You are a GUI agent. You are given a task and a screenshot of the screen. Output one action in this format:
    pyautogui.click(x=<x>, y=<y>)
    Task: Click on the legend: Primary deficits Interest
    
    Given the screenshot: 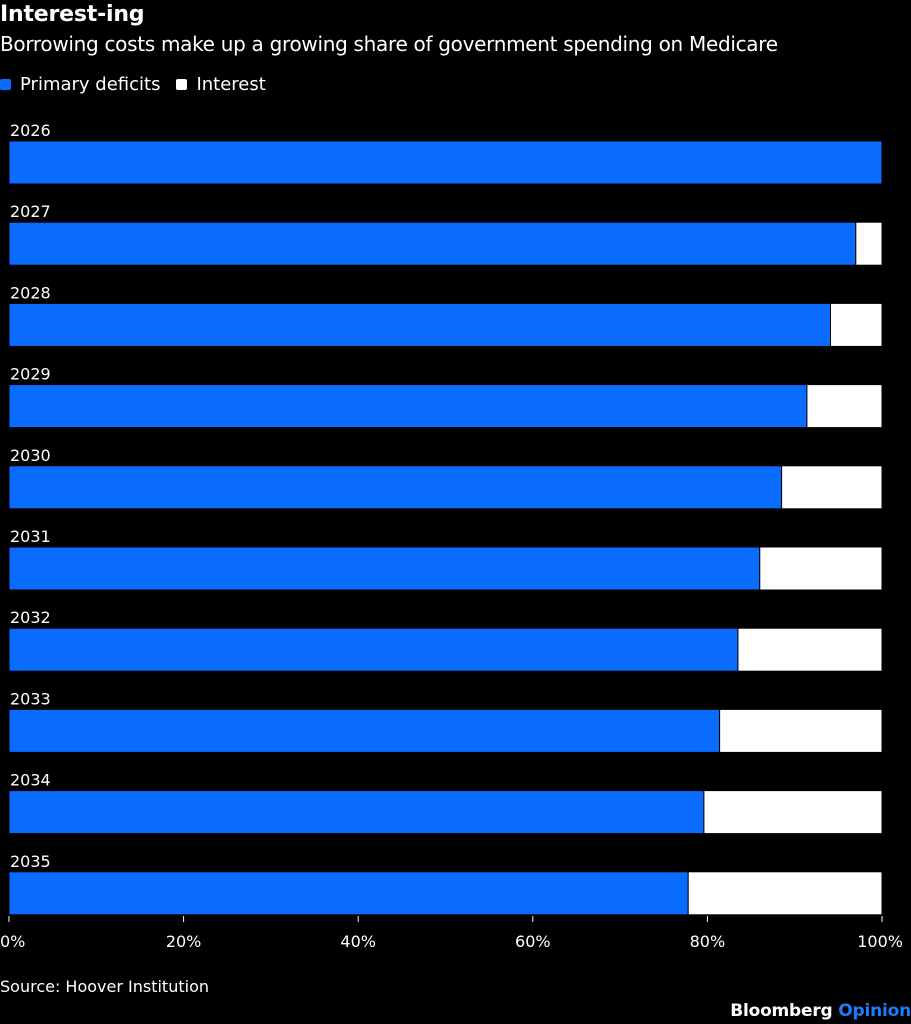 What is the action you would take?
    pyautogui.click(x=141, y=84)
    